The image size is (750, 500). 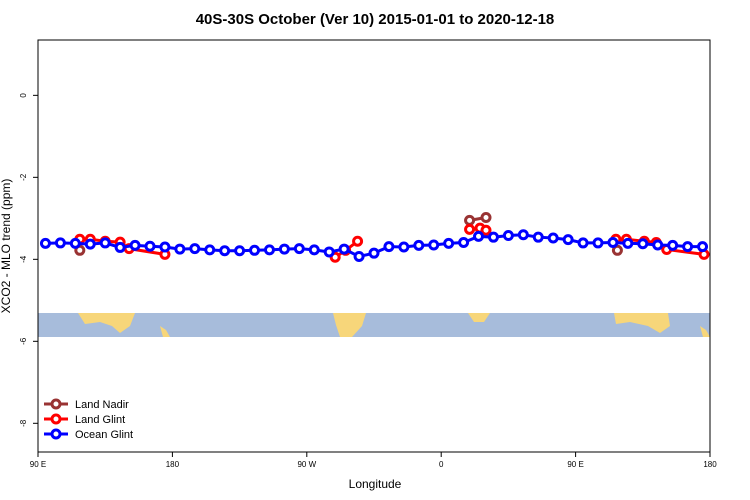 What do you see at coordinates (375, 484) in the screenshot?
I see `x-axis-label: Longitude` at bounding box center [375, 484].